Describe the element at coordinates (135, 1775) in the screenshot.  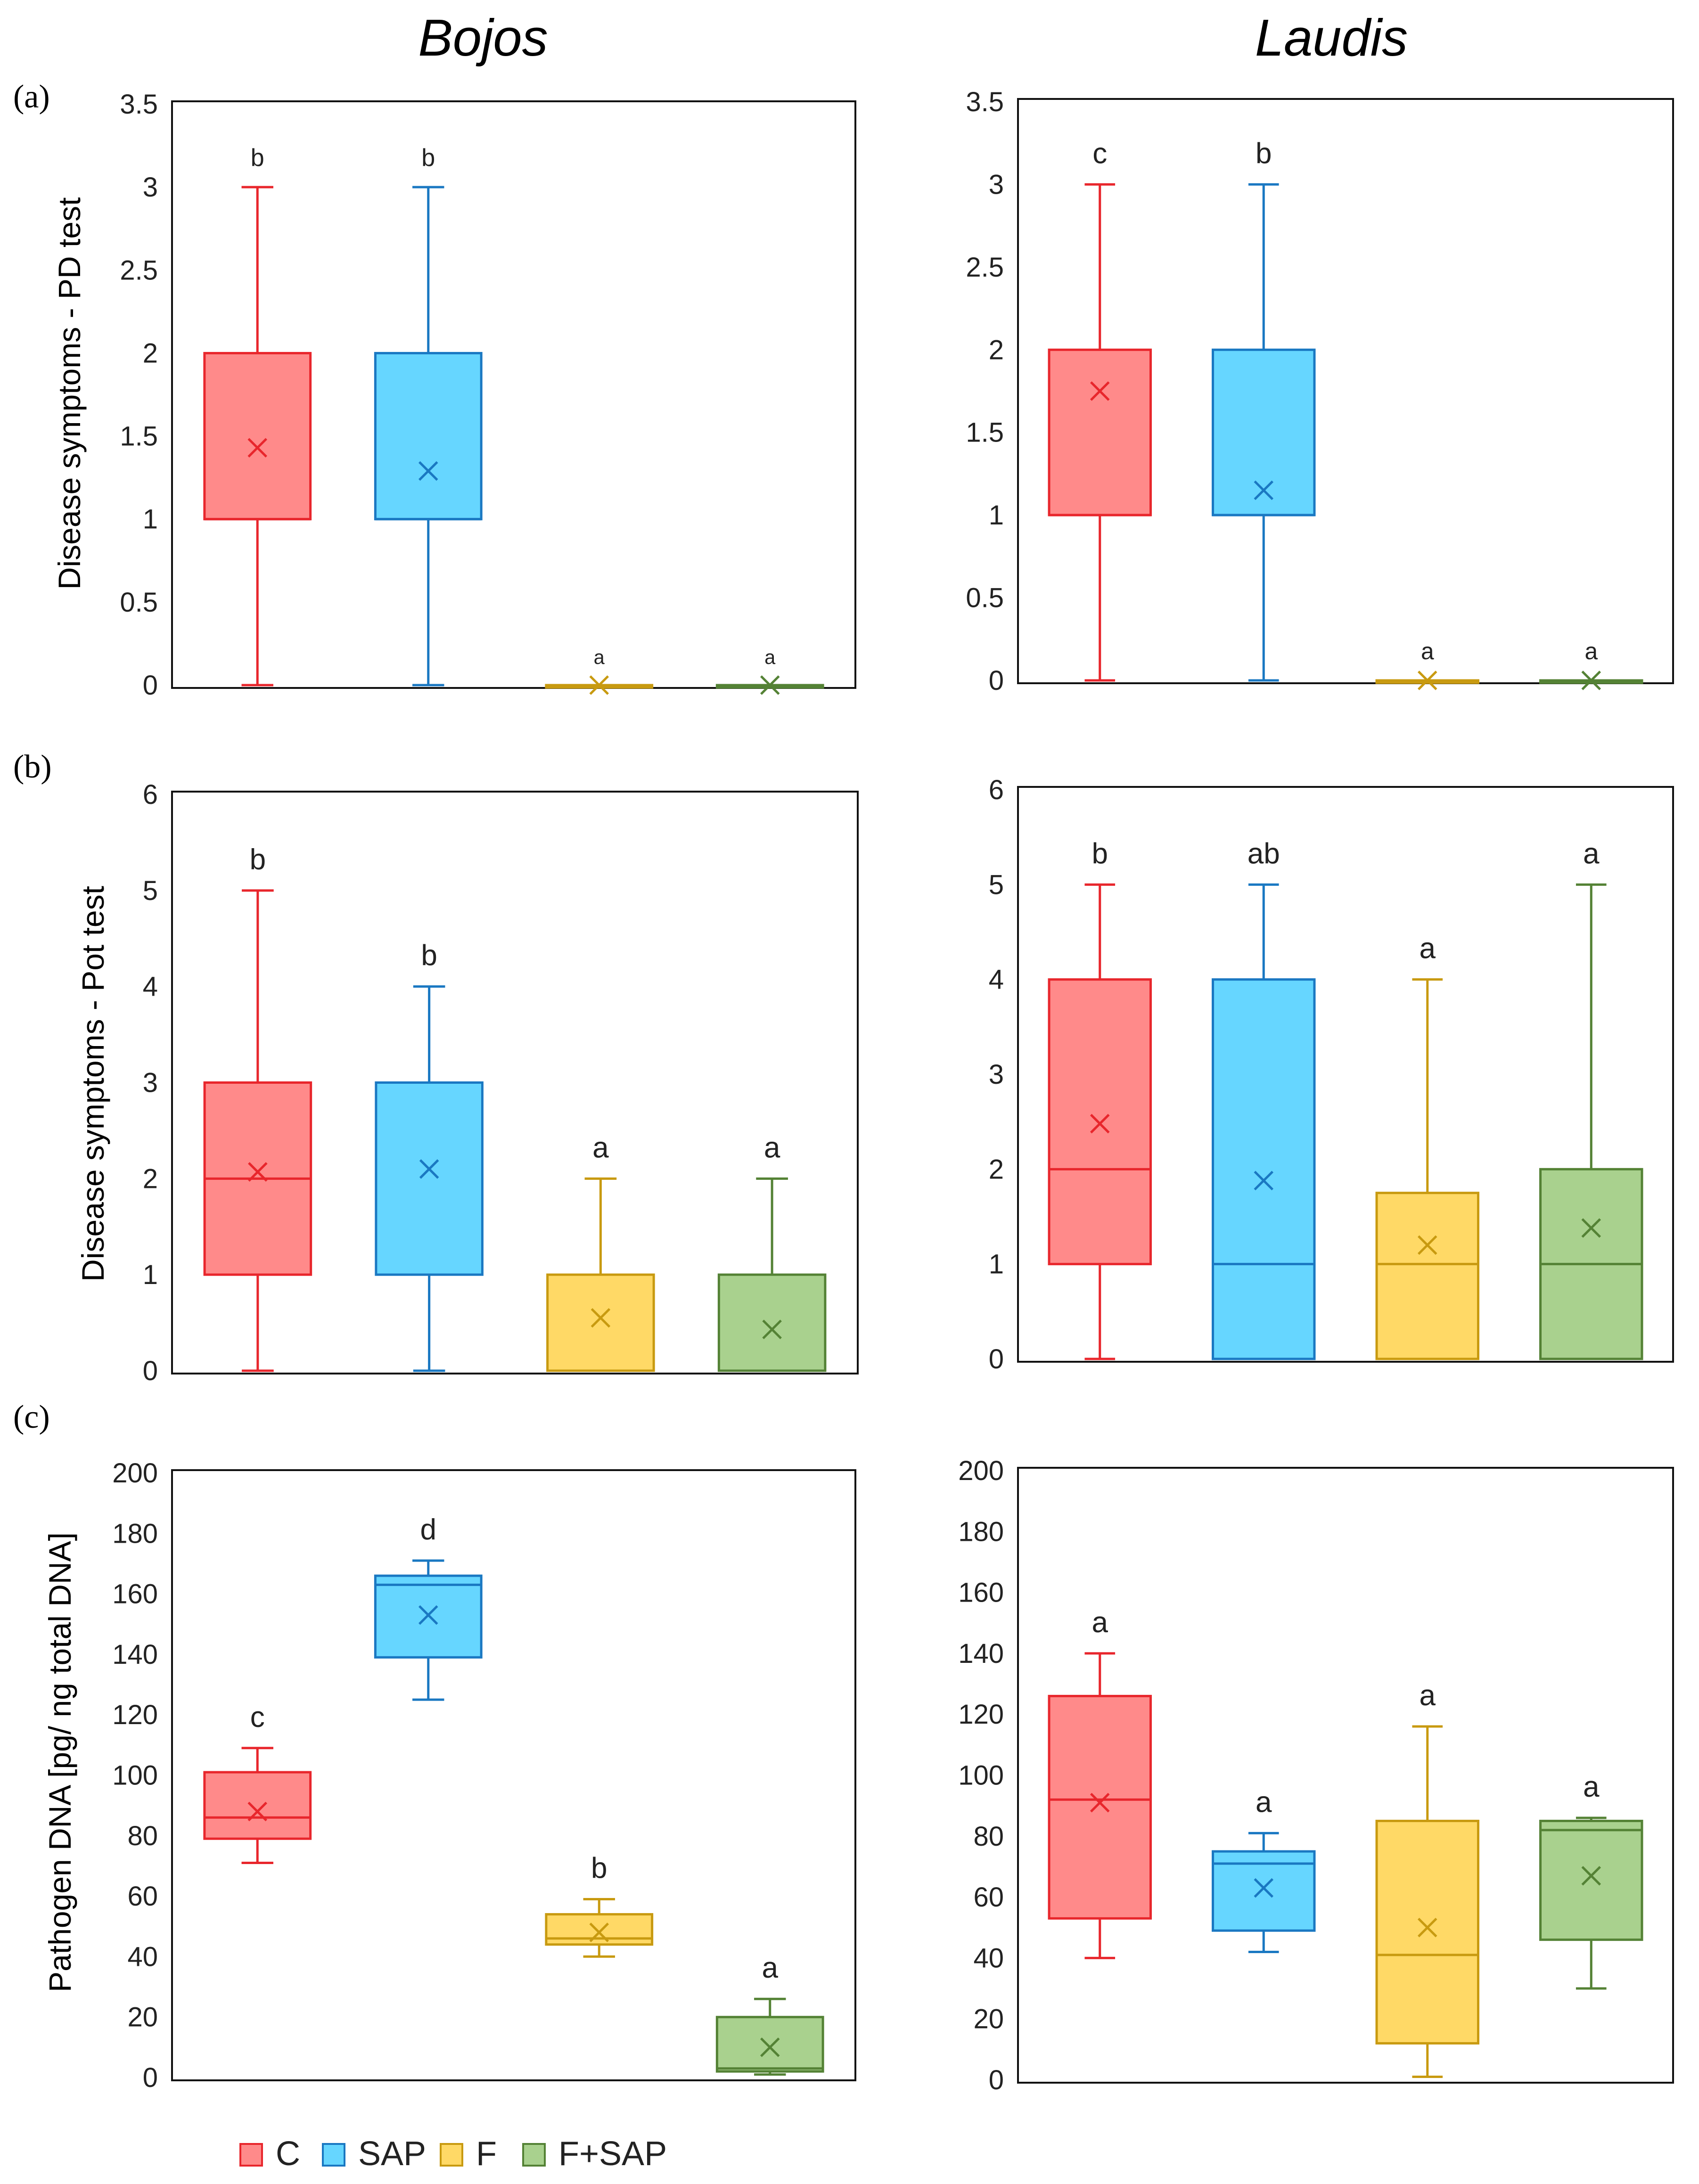
I see `y-tick-label: 100` at that location.